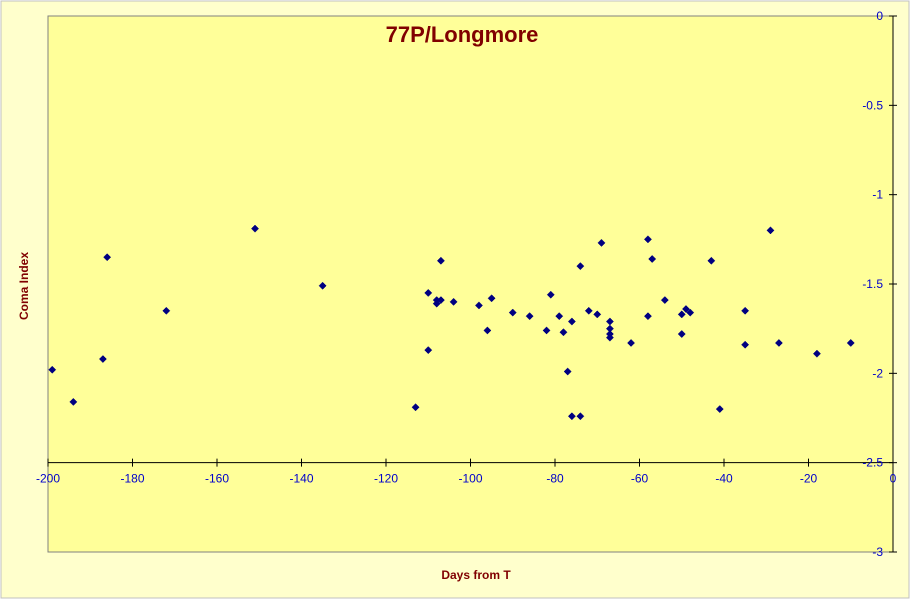 The image size is (911, 600). What do you see at coordinates (809, 479) in the screenshot?
I see `x-tick-label: -20` at bounding box center [809, 479].